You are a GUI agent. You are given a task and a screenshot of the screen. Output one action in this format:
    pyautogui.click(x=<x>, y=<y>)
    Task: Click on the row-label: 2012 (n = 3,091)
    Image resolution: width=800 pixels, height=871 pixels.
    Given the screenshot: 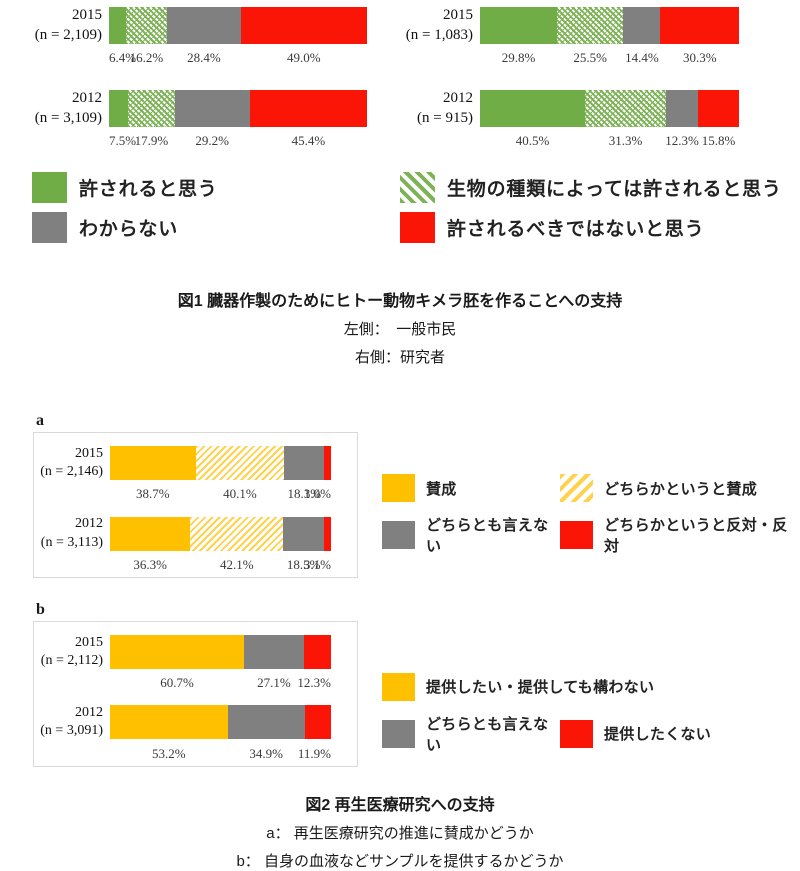 What is the action you would take?
    pyautogui.click(x=72, y=722)
    